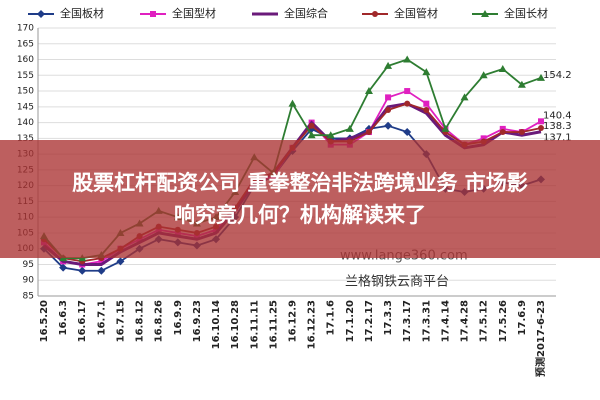 This screenshot has width=600, height=400. Describe the element at coordinates (28, 265) in the screenshot. I see `y-tick-label: 95` at that location.